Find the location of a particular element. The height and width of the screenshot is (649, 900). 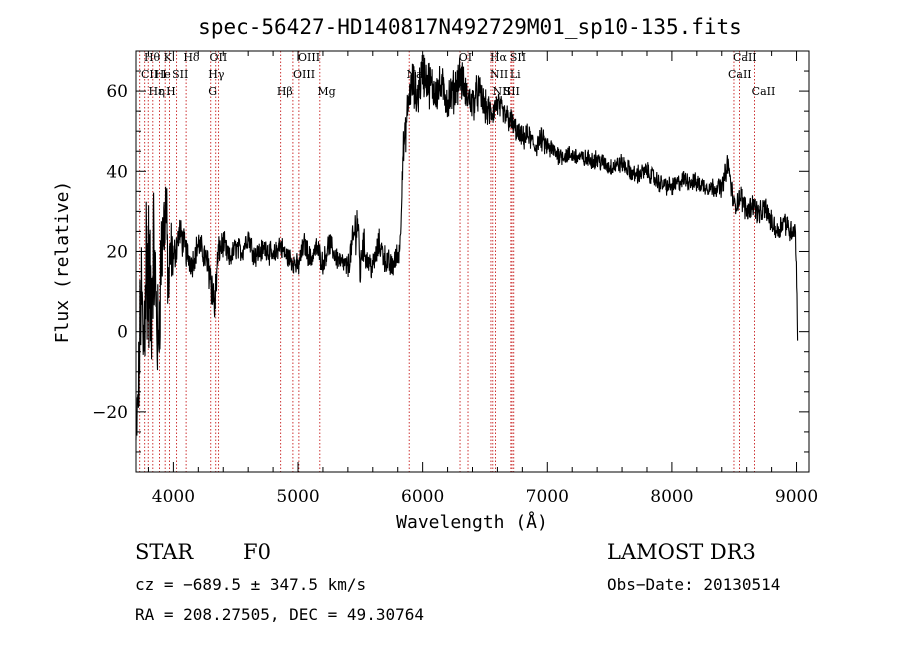

y-tick-label: 20 is located at coordinates (117, 252).